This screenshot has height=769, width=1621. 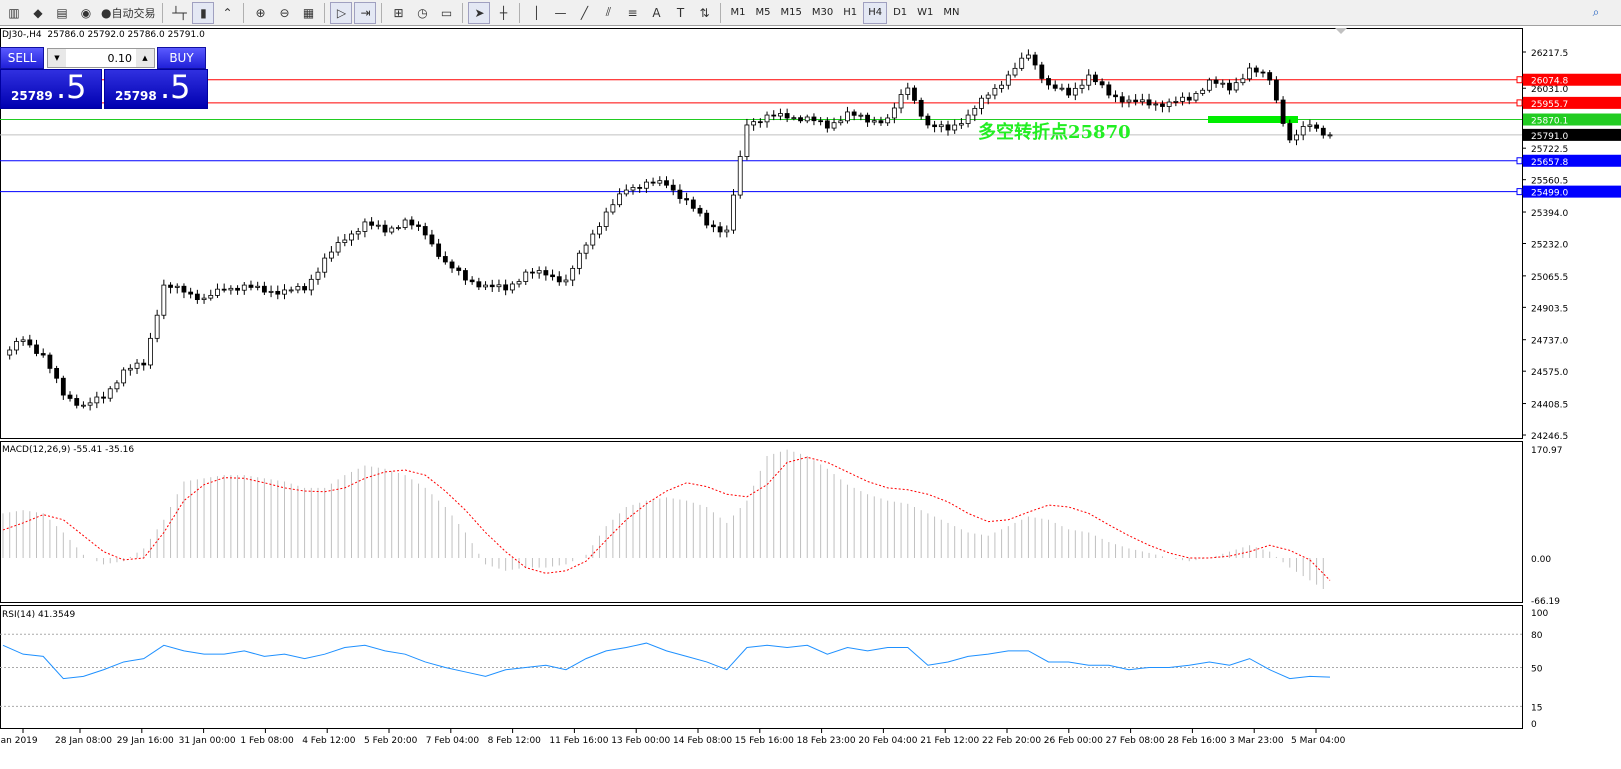 I want to click on templates-icon: ▭, so click(x=446, y=12).